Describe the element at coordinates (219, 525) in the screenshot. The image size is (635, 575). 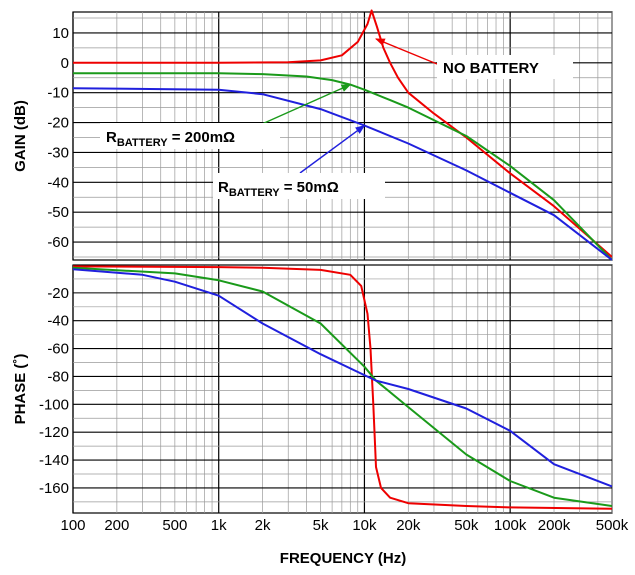
I see `x-tick-label: 1k` at that location.